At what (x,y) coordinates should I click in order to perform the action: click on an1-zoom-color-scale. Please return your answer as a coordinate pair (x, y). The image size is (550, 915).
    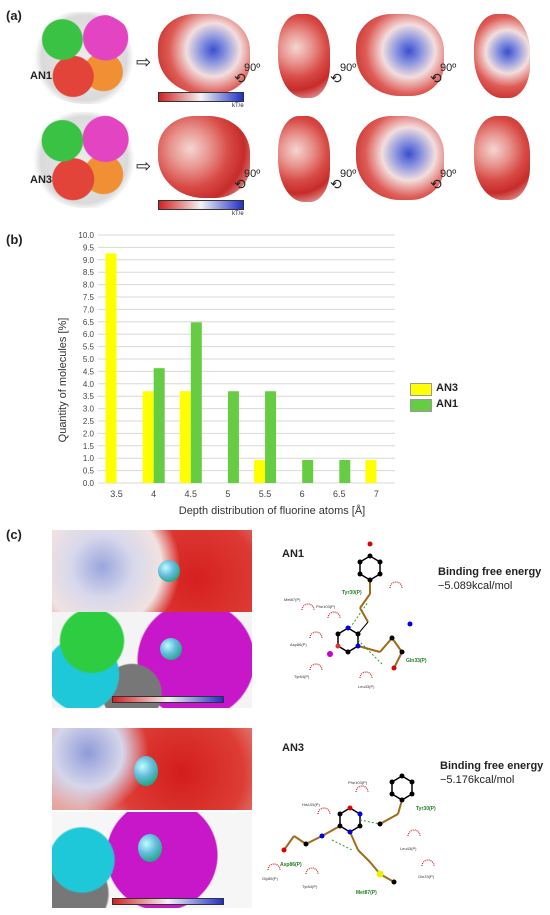
    Looking at the image, I should click on (168, 699).